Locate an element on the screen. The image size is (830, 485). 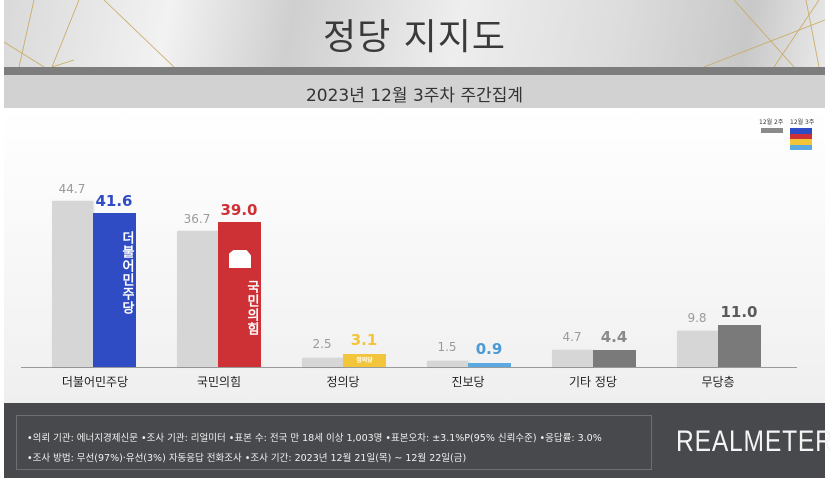
bar-prev-other is located at coordinates (572, 358).